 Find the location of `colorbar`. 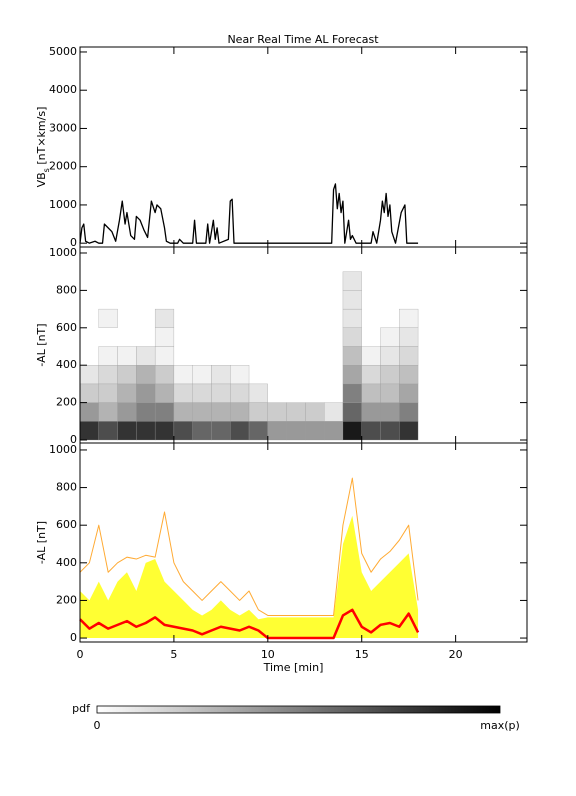

colorbar is located at coordinates (298, 709).